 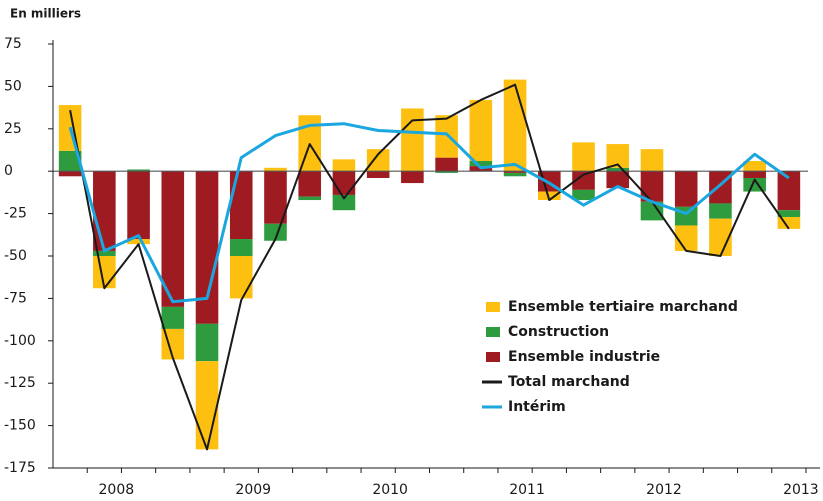 I want to click on legend-label: Construction, so click(x=558, y=332).